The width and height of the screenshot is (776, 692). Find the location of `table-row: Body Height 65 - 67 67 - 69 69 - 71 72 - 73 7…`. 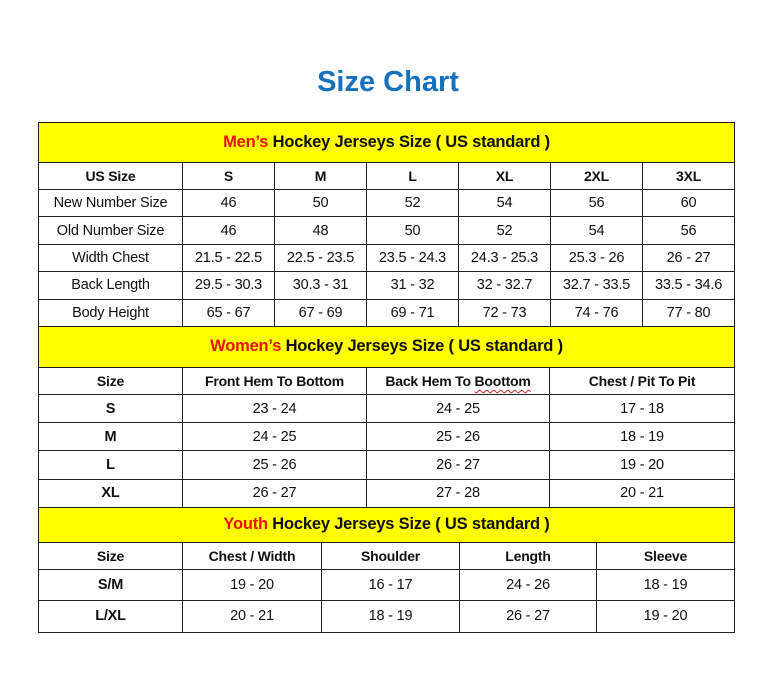

table-row: Body Height 65 - 67 67 - 69 69 - 71 72 - 73 7… is located at coordinates (387, 312).